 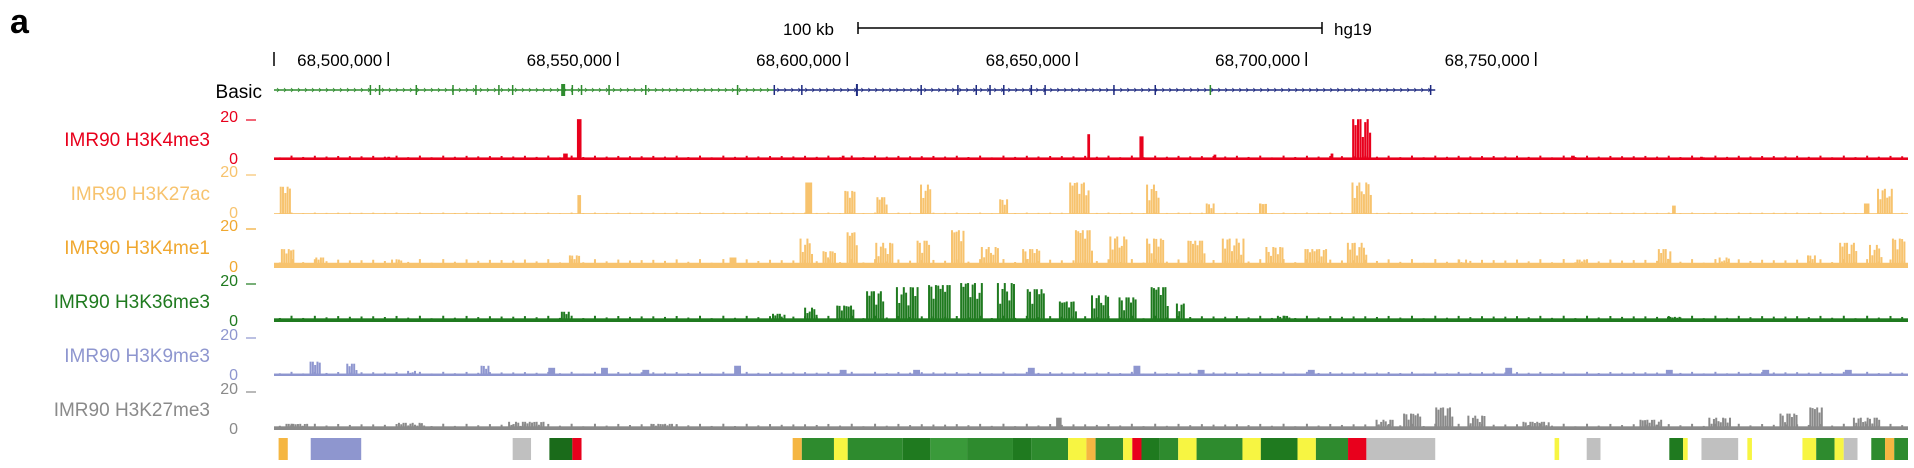 I want to click on x-axis-tick-label: 68,500,000, so click(x=339, y=60).